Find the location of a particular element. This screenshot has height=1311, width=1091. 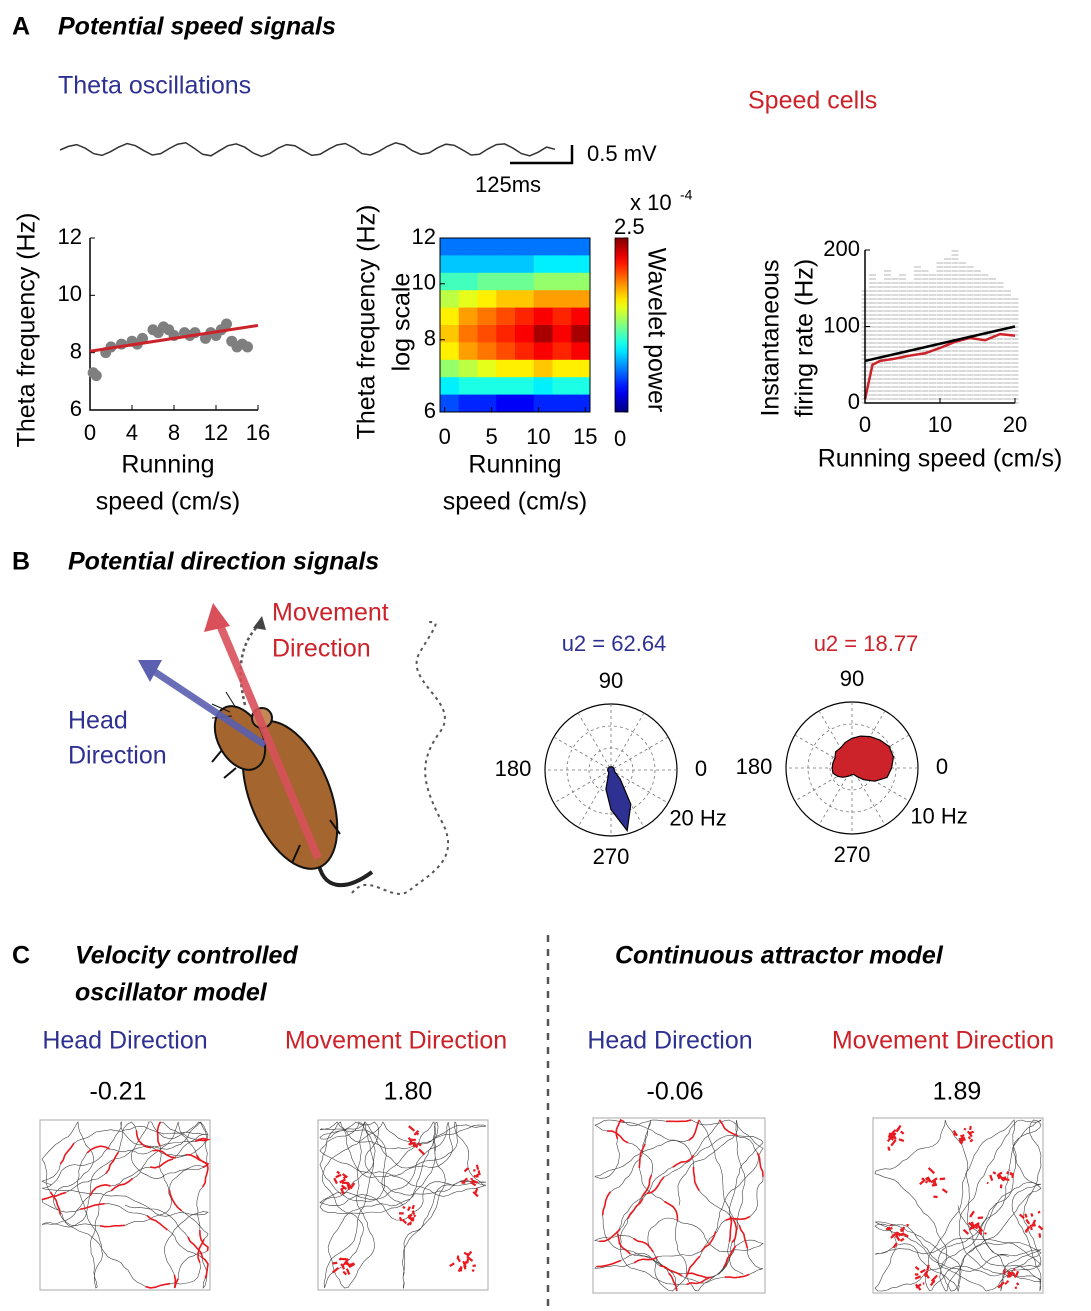

theta-label: Theta oscillations is located at coordinates (154, 86).